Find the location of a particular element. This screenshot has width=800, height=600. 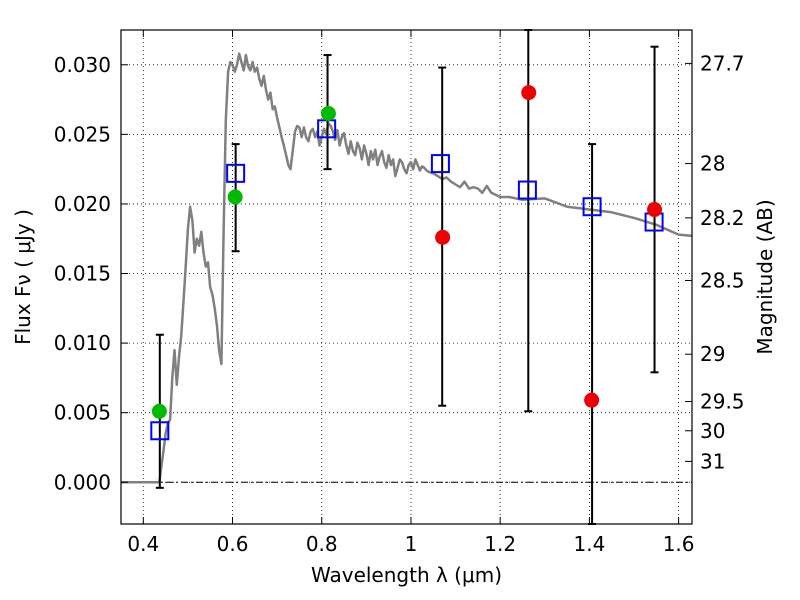

x-tick-label: 1.2 is located at coordinates (500, 544).